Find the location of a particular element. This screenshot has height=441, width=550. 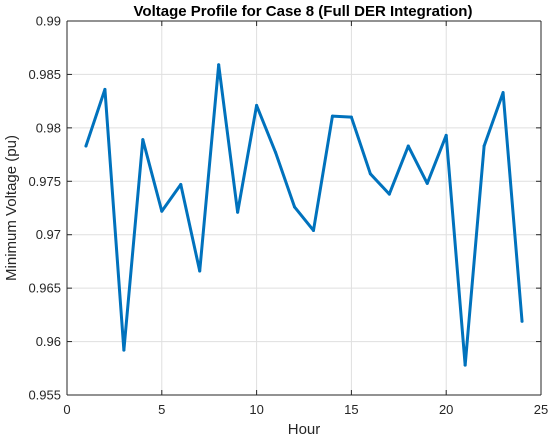

x-tick-label: 20 is located at coordinates (446, 409).